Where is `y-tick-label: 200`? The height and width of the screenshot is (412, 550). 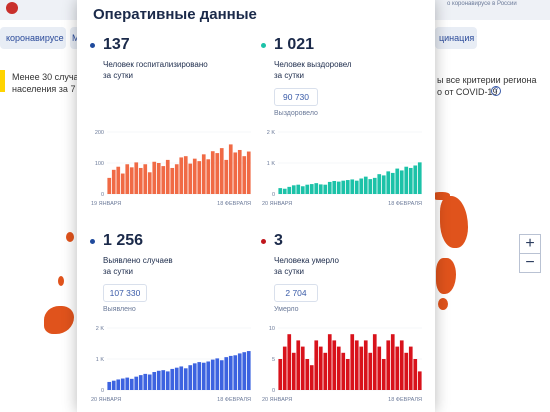
y-tick-label: 200 is located at coordinates (99, 133).